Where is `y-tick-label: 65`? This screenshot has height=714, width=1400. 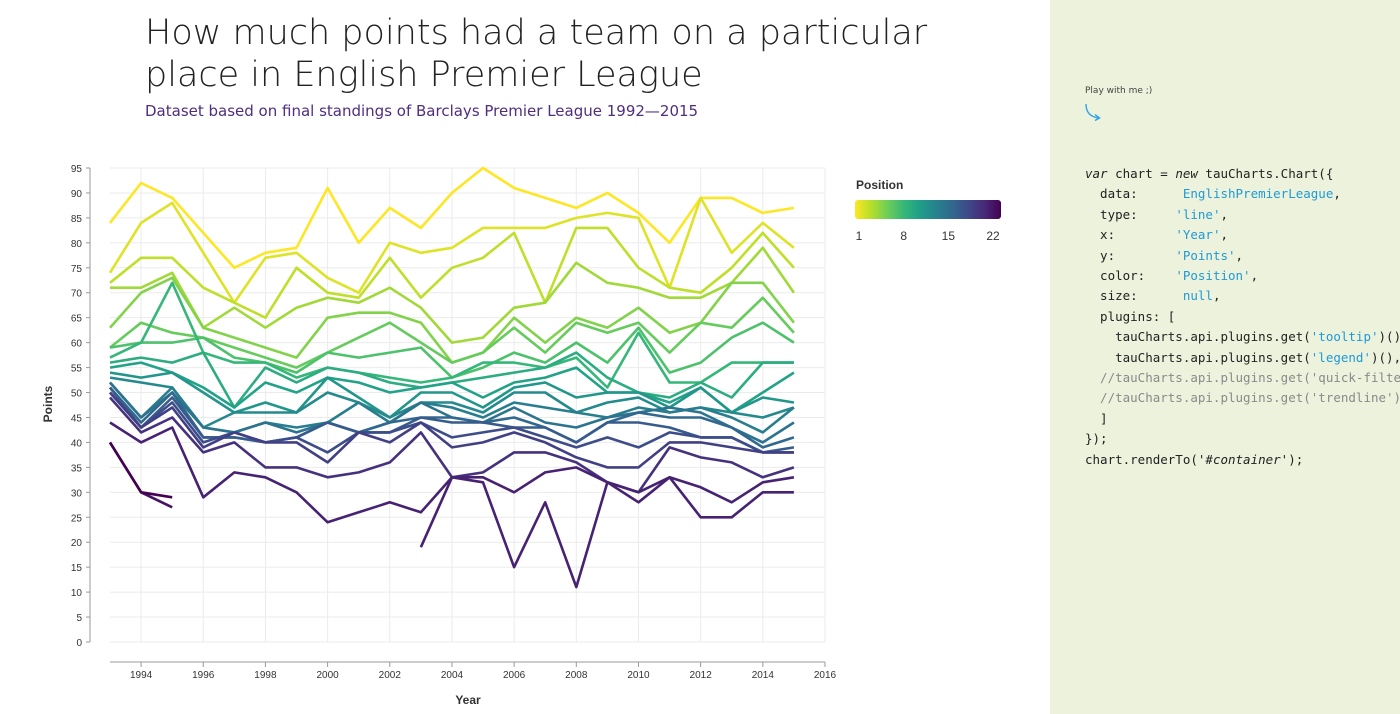 y-tick-label: 65 is located at coordinates (77, 319).